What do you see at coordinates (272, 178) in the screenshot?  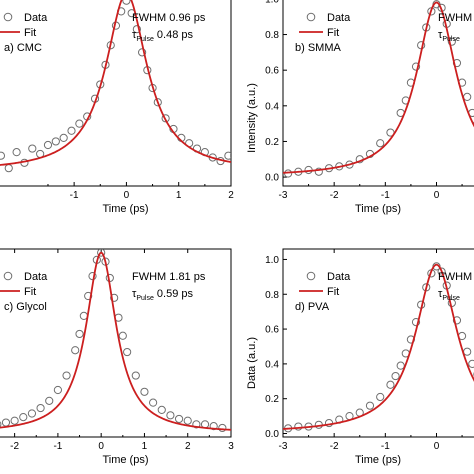 I see `y-tick-label: 0.0` at bounding box center [272, 178].